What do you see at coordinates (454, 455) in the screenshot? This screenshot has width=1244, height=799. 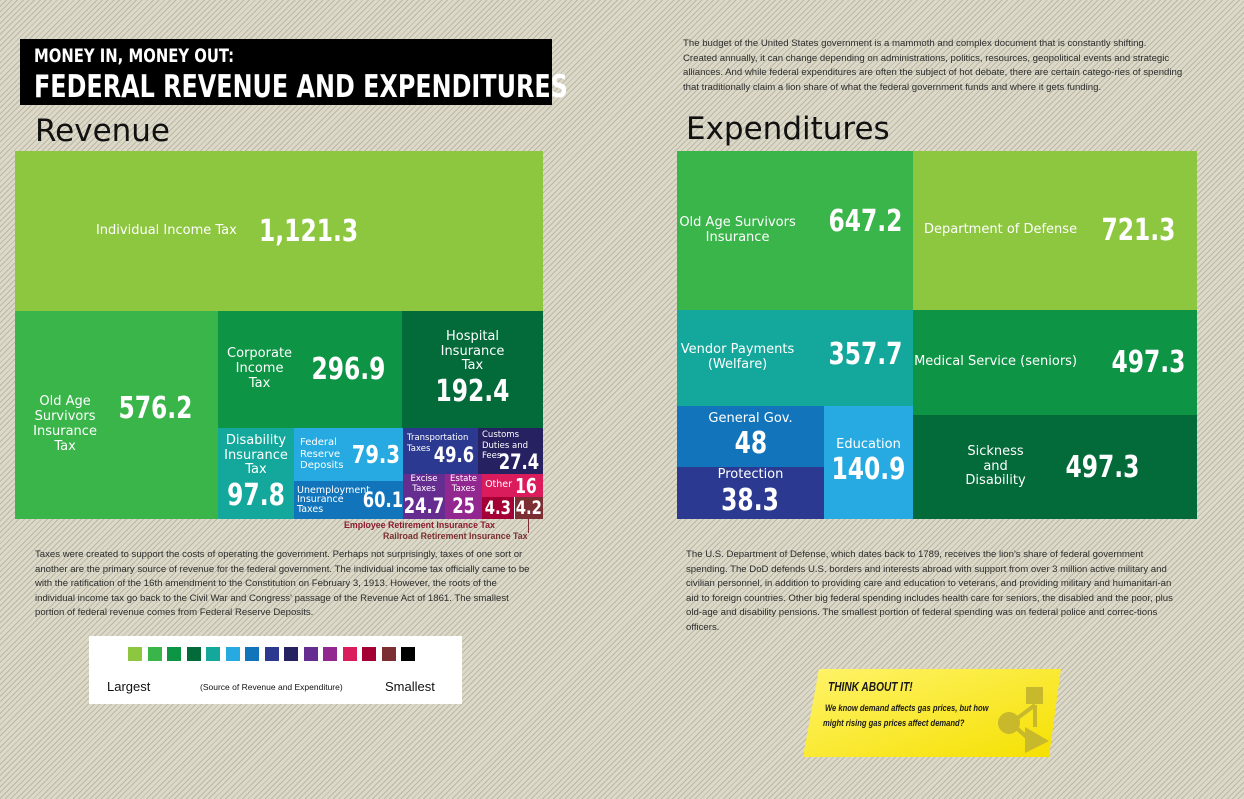 I see `tile-value: 49.6` at bounding box center [454, 455].